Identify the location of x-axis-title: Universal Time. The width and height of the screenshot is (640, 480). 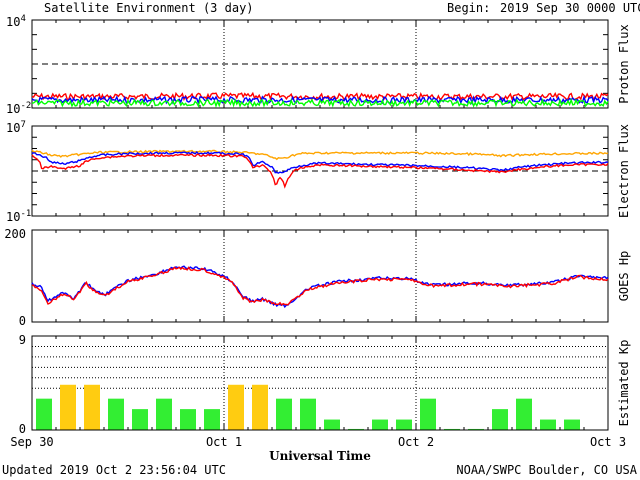
(320, 456).